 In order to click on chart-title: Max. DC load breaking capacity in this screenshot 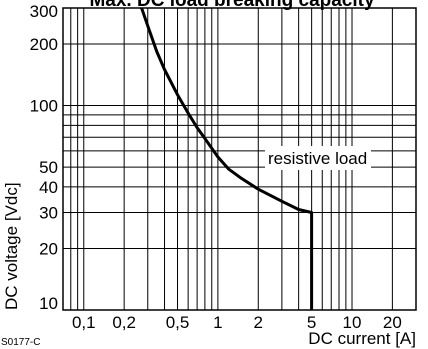, I will do `click(232, 5)`.